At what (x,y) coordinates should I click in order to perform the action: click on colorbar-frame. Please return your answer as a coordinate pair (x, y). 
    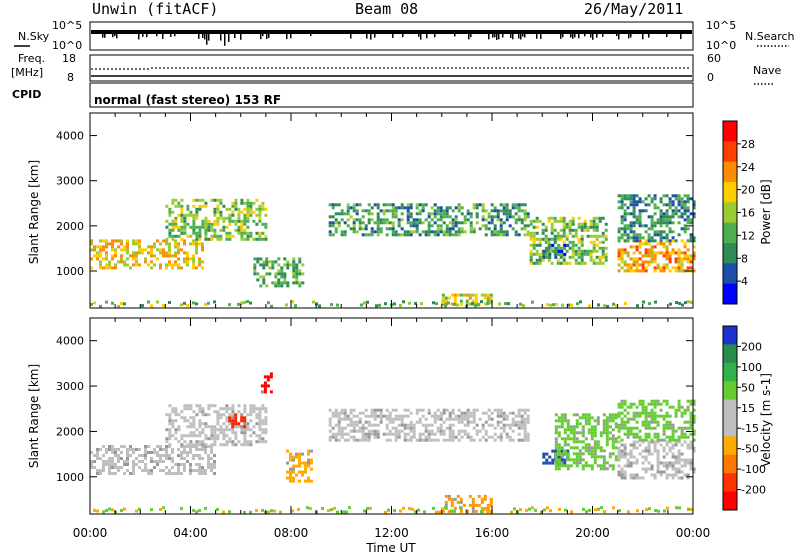
    Looking at the image, I should click on (730, 418).